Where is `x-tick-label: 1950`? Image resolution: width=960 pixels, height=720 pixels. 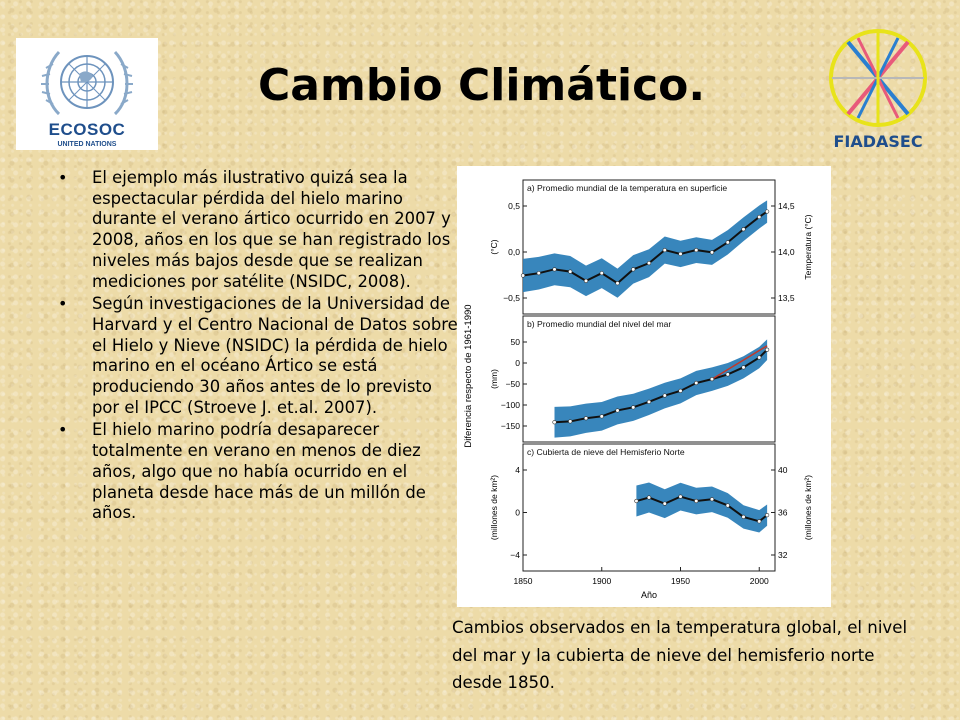 x-tick-label: 1950 is located at coordinates (680, 581).